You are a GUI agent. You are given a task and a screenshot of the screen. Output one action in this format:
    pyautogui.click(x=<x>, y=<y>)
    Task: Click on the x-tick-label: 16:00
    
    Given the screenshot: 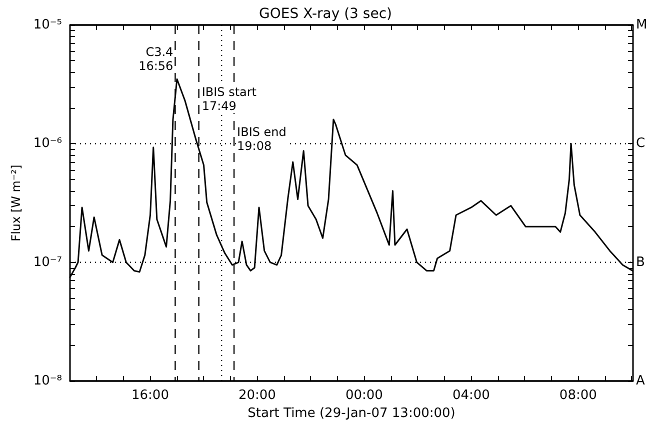 What is the action you would take?
    pyautogui.click(x=150, y=395)
    